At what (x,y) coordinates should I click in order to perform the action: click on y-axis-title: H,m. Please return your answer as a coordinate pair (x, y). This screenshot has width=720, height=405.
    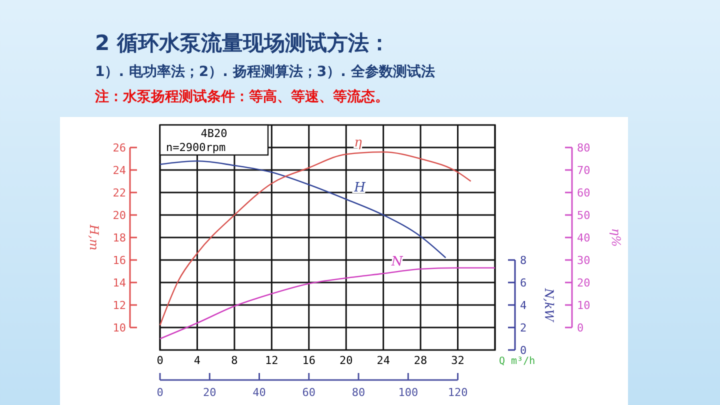
    Looking at the image, I should click on (94, 237).